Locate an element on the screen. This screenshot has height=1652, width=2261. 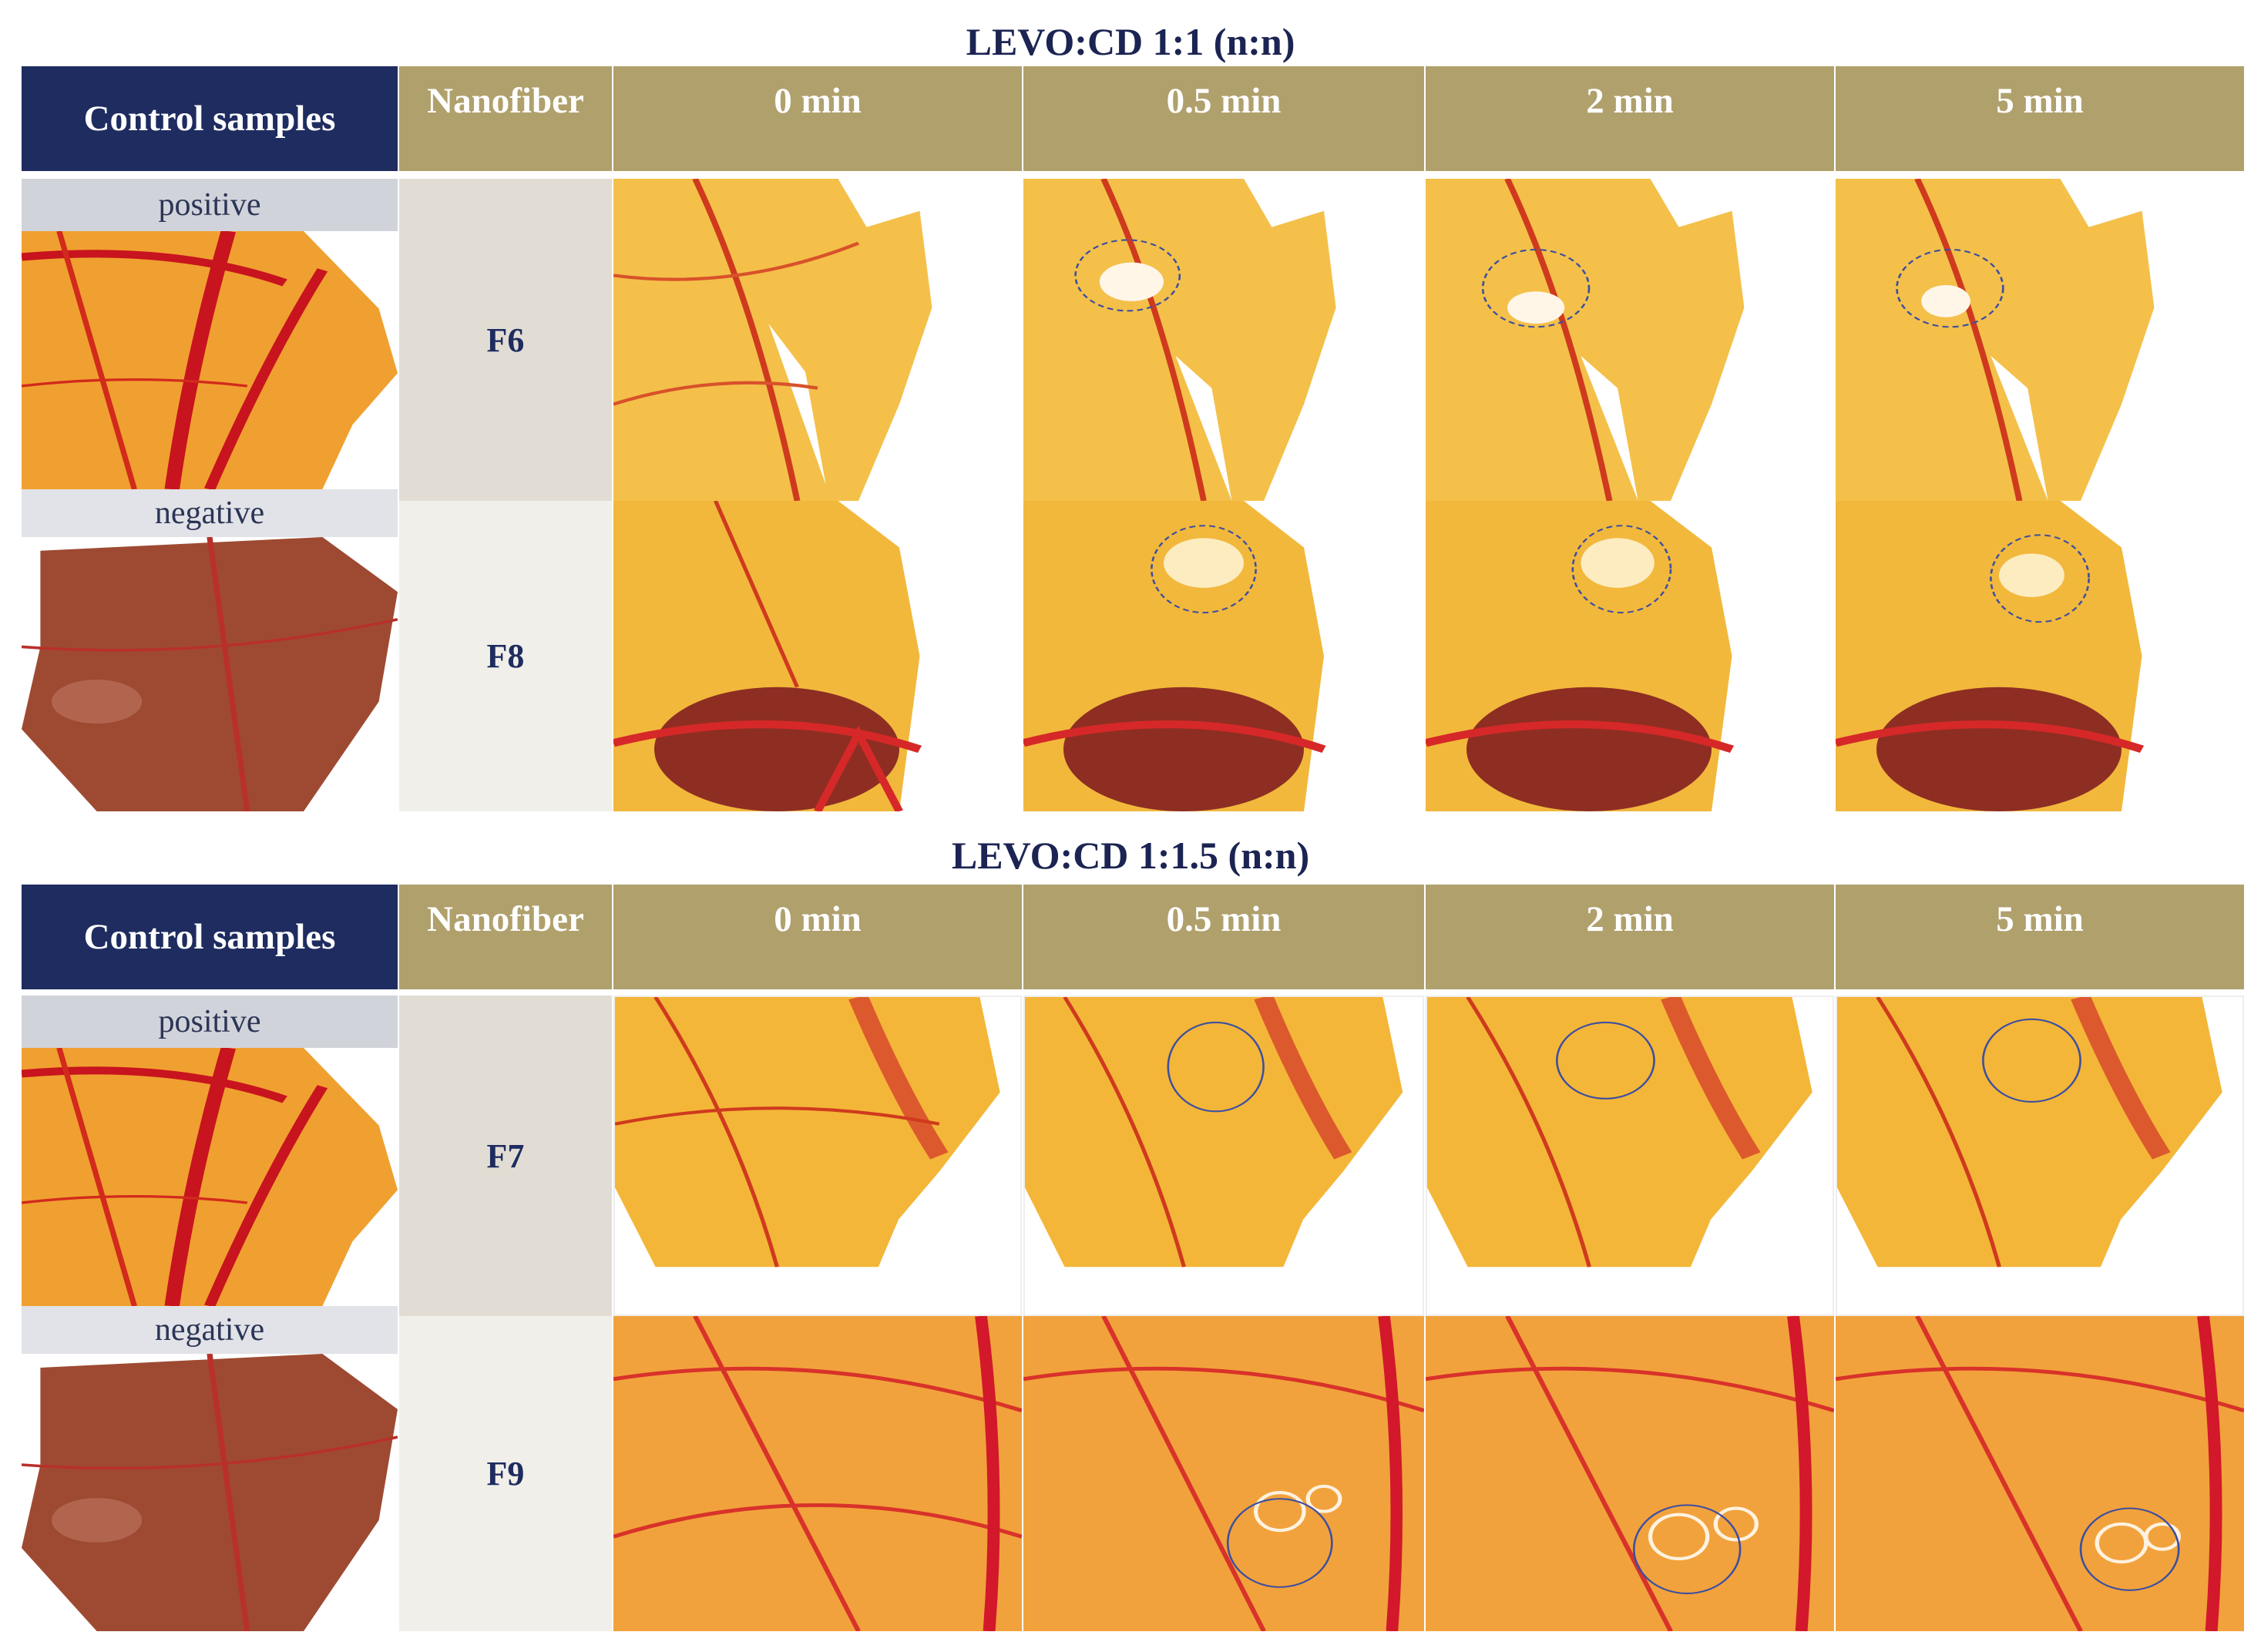
panel-title: LEVO:CD 1:1.5 (n:n) is located at coordinates (1130, 855).